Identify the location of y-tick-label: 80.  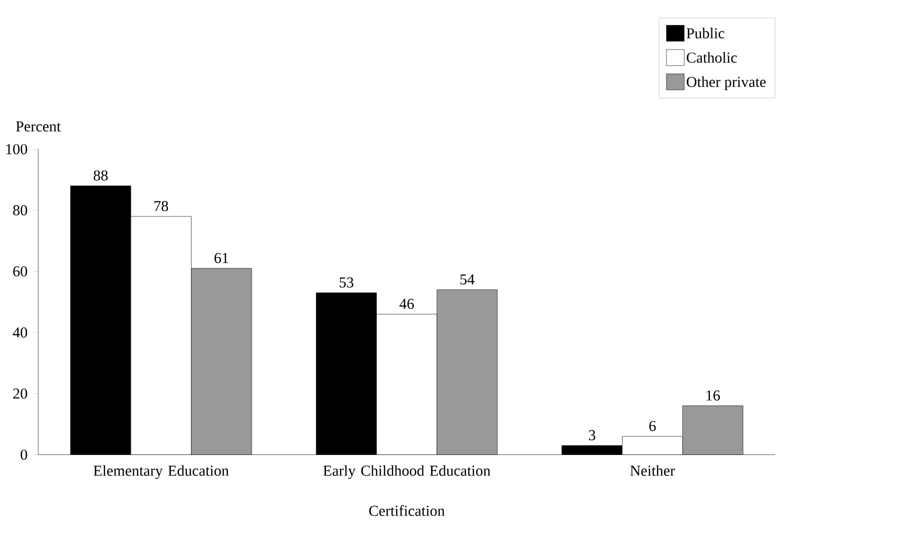
(20, 210).